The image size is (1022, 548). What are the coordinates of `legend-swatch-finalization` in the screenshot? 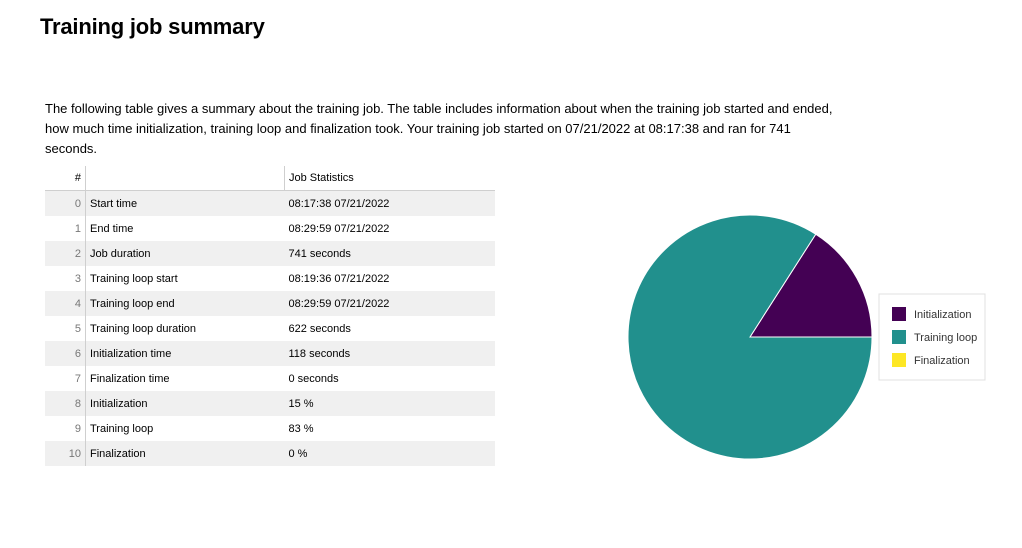 It's located at (899, 360).